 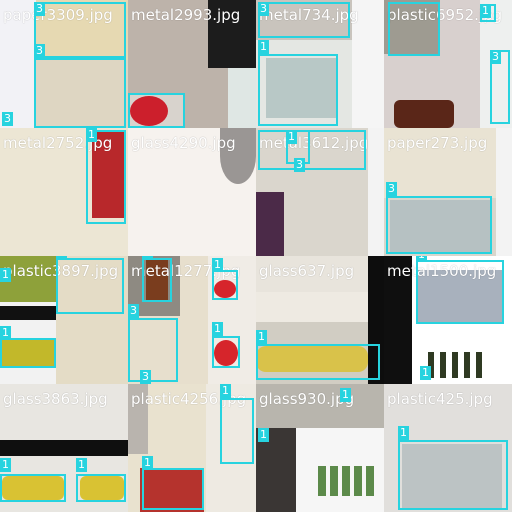 What do you see at coordinates (320, 192) in the screenshot?
I see `mosaic-tile: metal3612.jpg 1 3` at bounding box center [320, 192].